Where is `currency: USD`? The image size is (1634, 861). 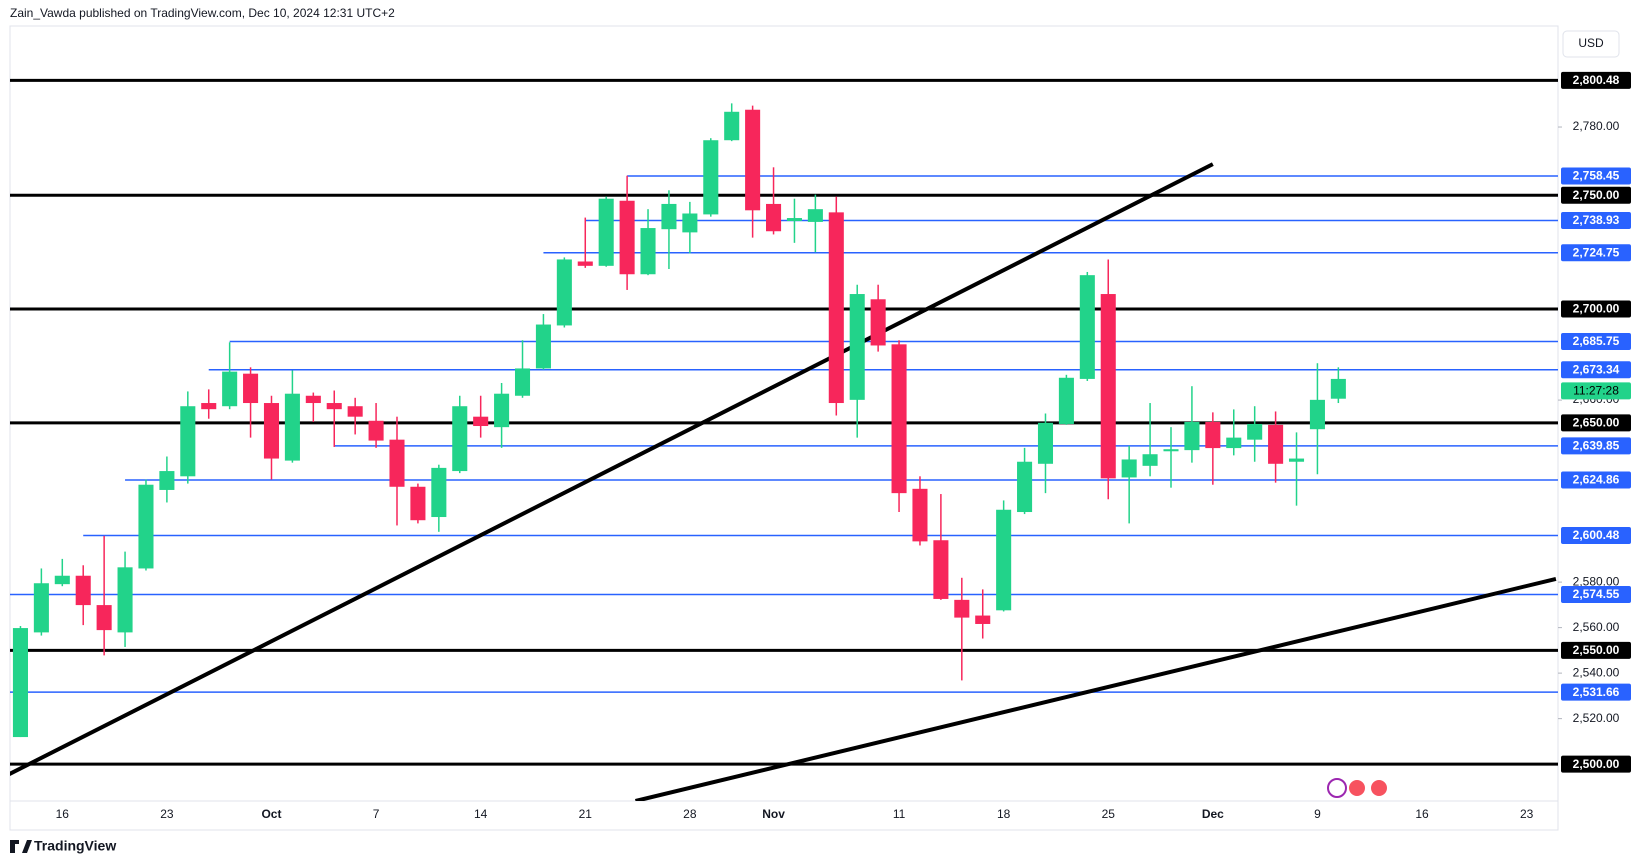 currency: USD is located at coordinates (1591, 43).